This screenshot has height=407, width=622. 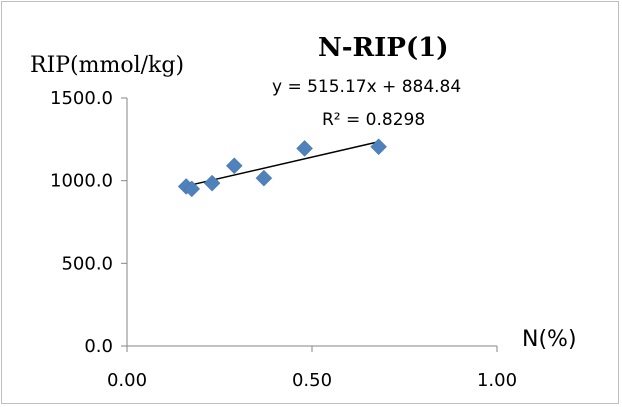 I want to click on trendline, so click(x=282, y=164).